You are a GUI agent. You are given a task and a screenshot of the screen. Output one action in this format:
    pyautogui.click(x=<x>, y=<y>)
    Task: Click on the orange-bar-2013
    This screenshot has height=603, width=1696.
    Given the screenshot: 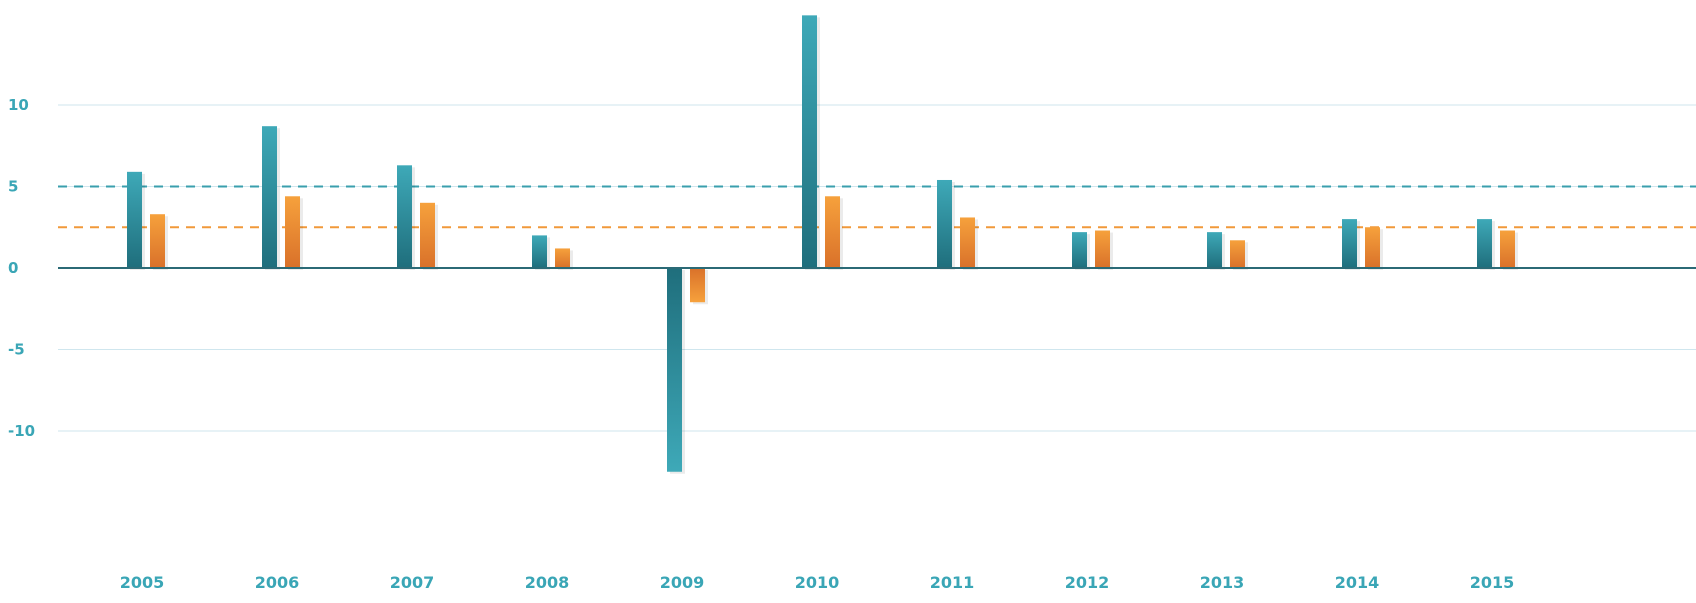 What is the action you would take?
    pyautogui.click(x=1237, y=254)
    